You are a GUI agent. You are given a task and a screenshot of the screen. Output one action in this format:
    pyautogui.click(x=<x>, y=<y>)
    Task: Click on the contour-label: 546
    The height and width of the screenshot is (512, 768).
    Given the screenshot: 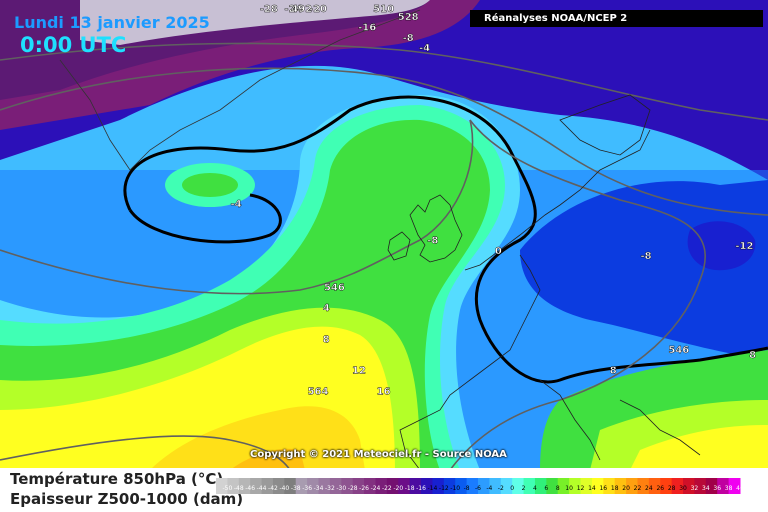 What is the action you would take?
    pyautogui.click(x=334, y=287)
    